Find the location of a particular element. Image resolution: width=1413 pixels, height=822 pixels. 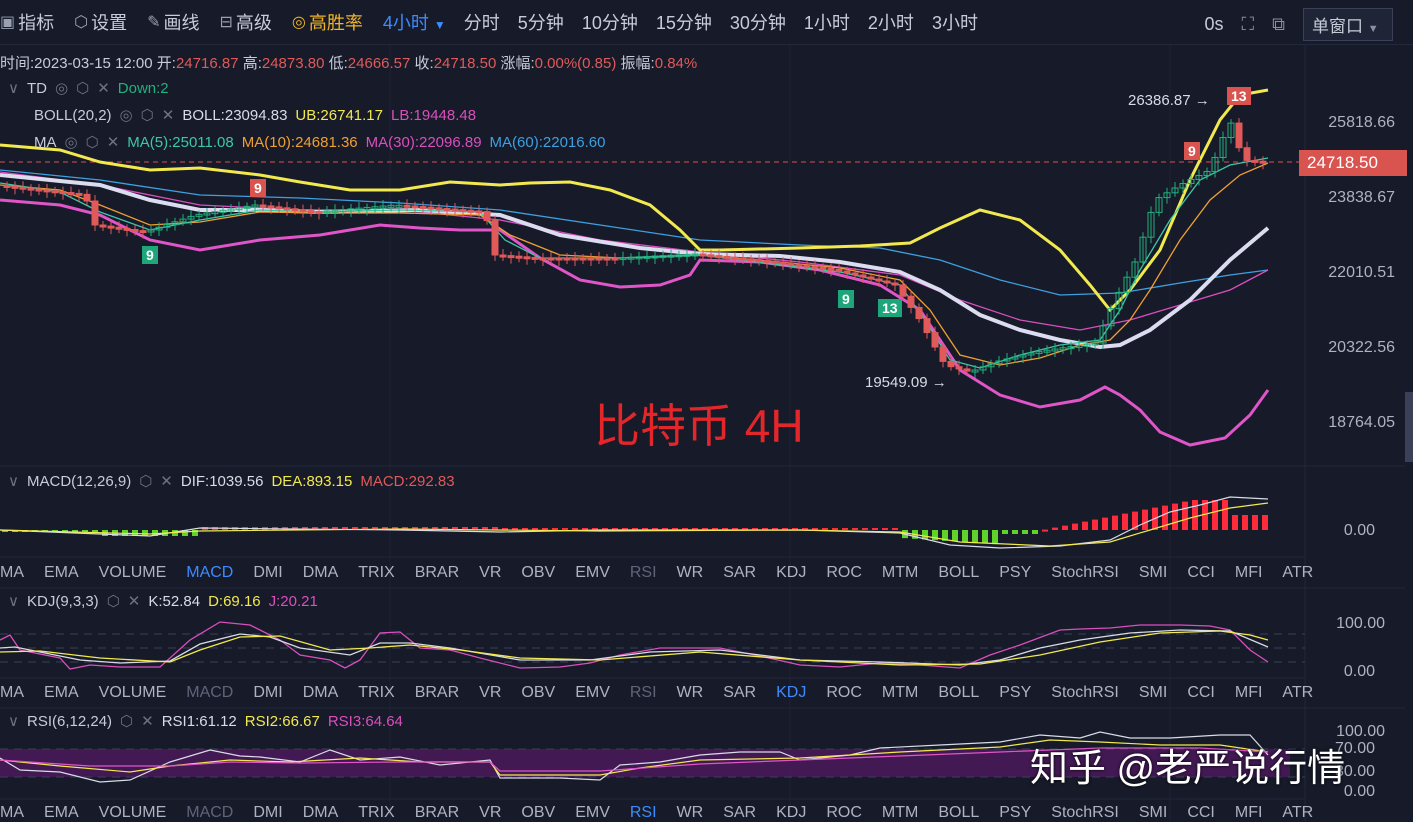

indicators-button: ▣ 指标 is located at coordinates (27, 22).